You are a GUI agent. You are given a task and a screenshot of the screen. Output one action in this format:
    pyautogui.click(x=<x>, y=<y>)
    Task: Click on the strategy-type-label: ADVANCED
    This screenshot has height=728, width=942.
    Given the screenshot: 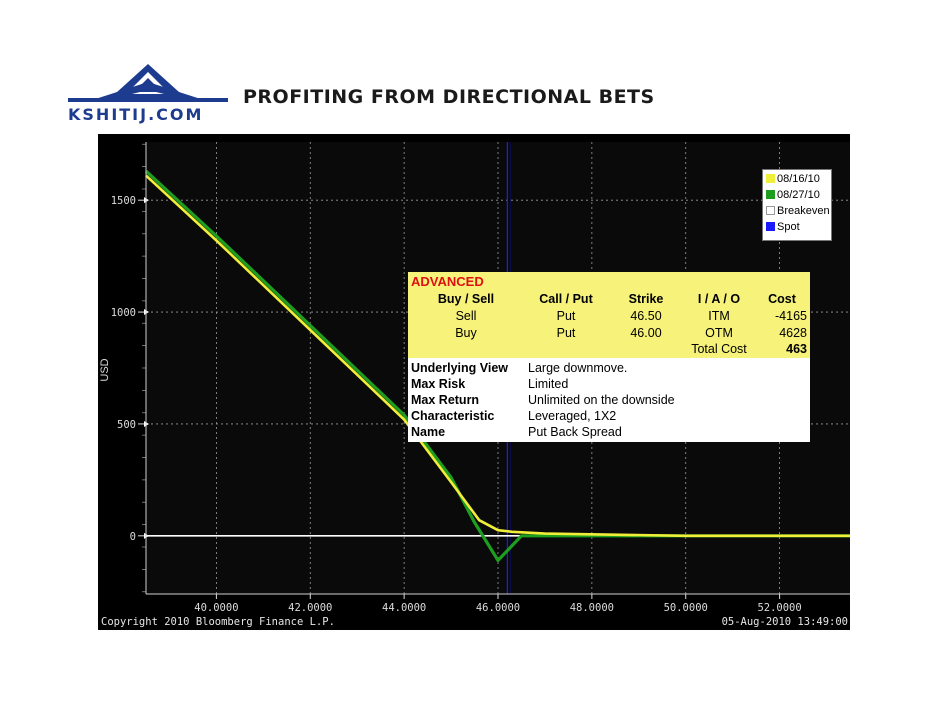 What is the action you would take?
    pyautogui.click(x=447, y=281)
    